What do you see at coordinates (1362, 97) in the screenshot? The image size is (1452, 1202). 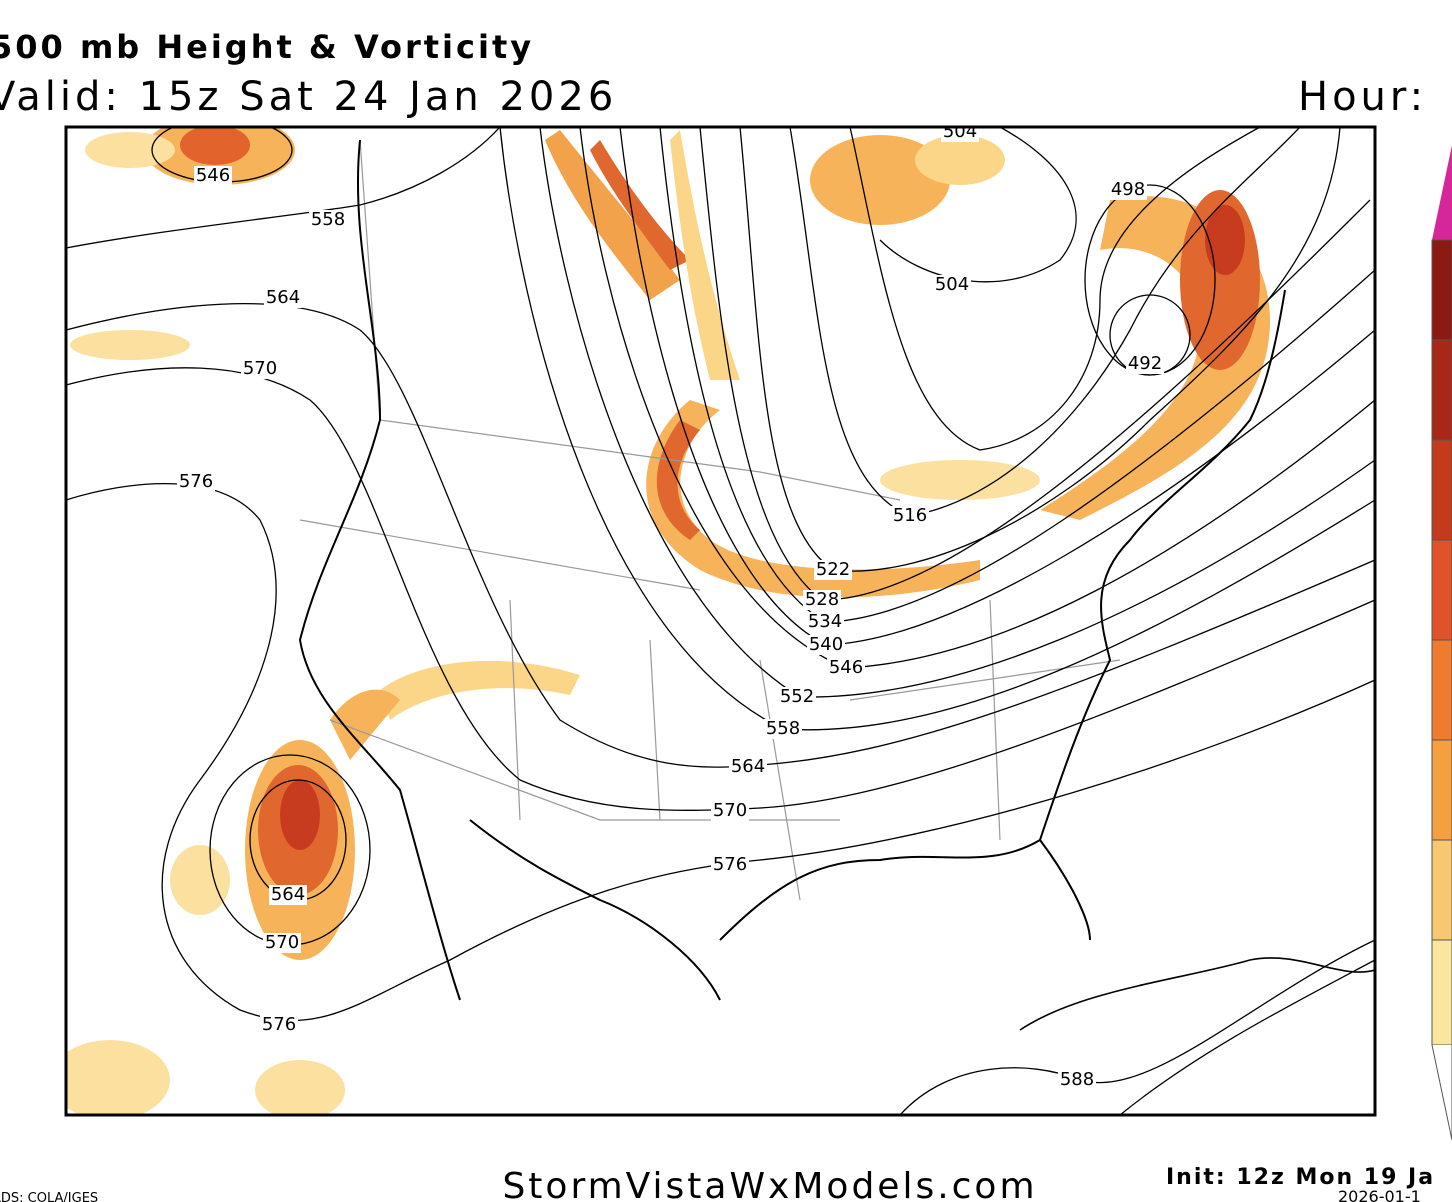 I see `forecast-hour: Hour:` at bounding box center [1362, 97].